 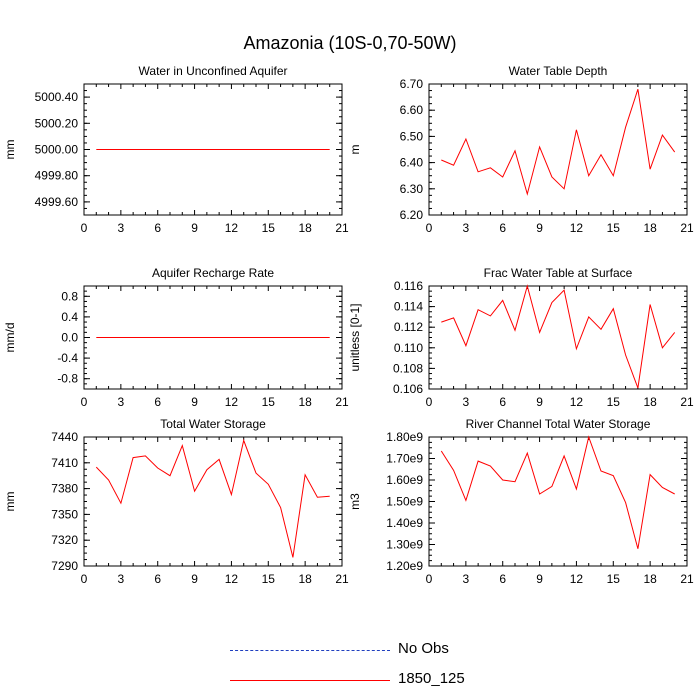 What do you see at coordinates (408, 368) in the screenshot?
I see `y-tick-label: 0.108` at bounding box center [408, 368].